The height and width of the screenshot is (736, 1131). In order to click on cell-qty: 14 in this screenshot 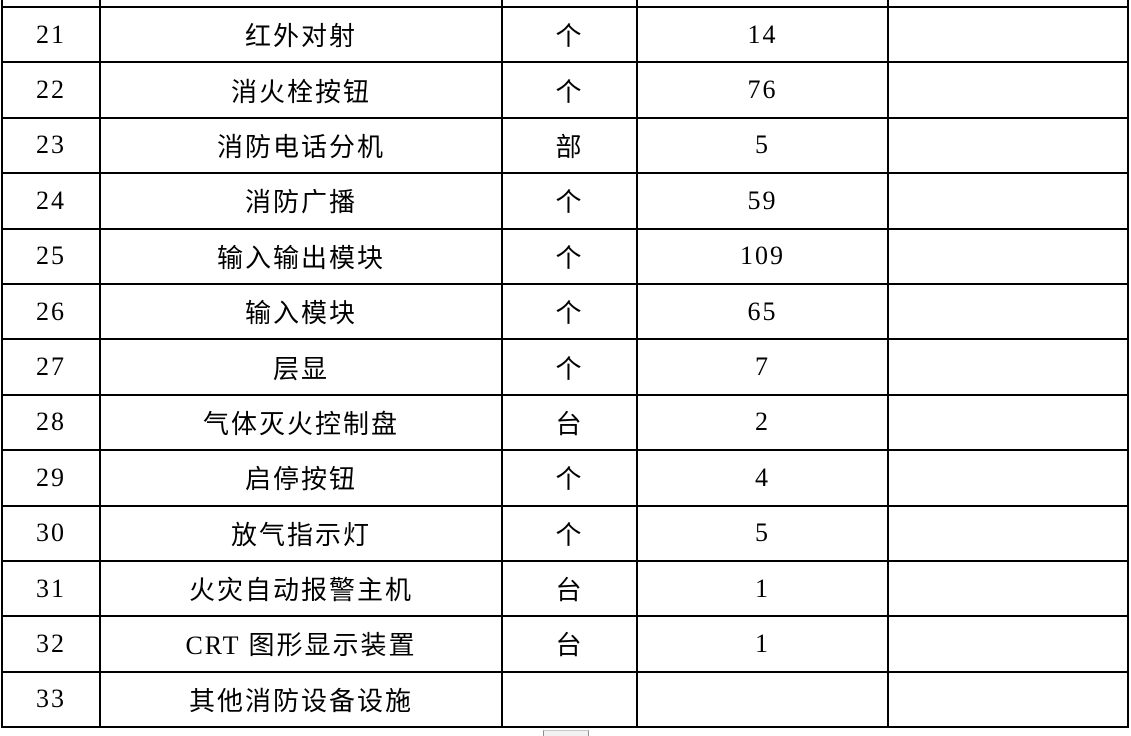, I will do `click(762, 34)`.